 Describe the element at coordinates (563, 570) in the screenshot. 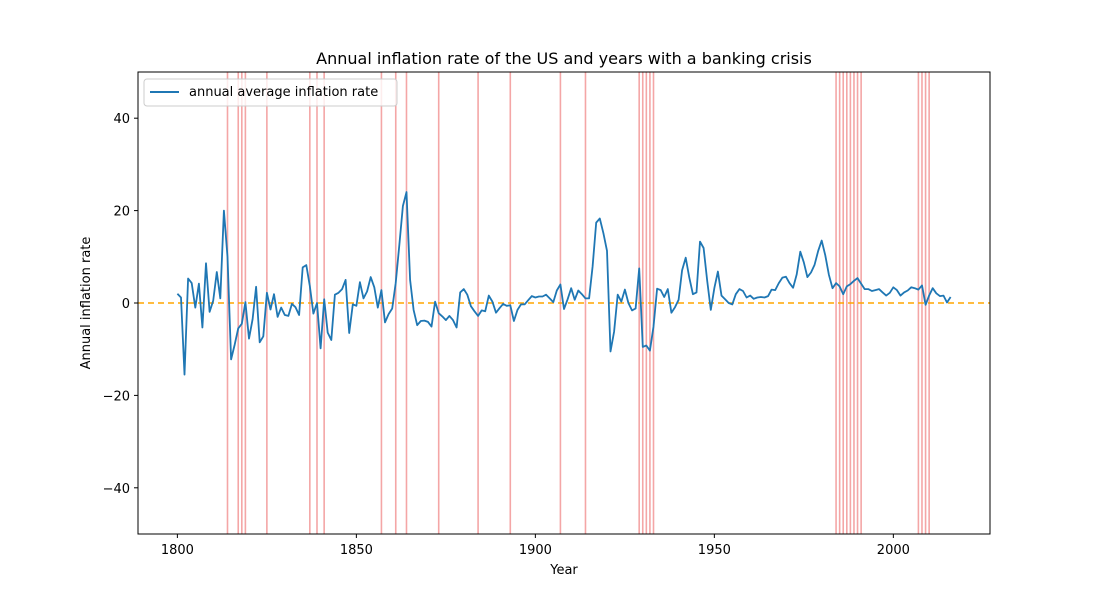

I see `x-axis-label: Year` at that location.